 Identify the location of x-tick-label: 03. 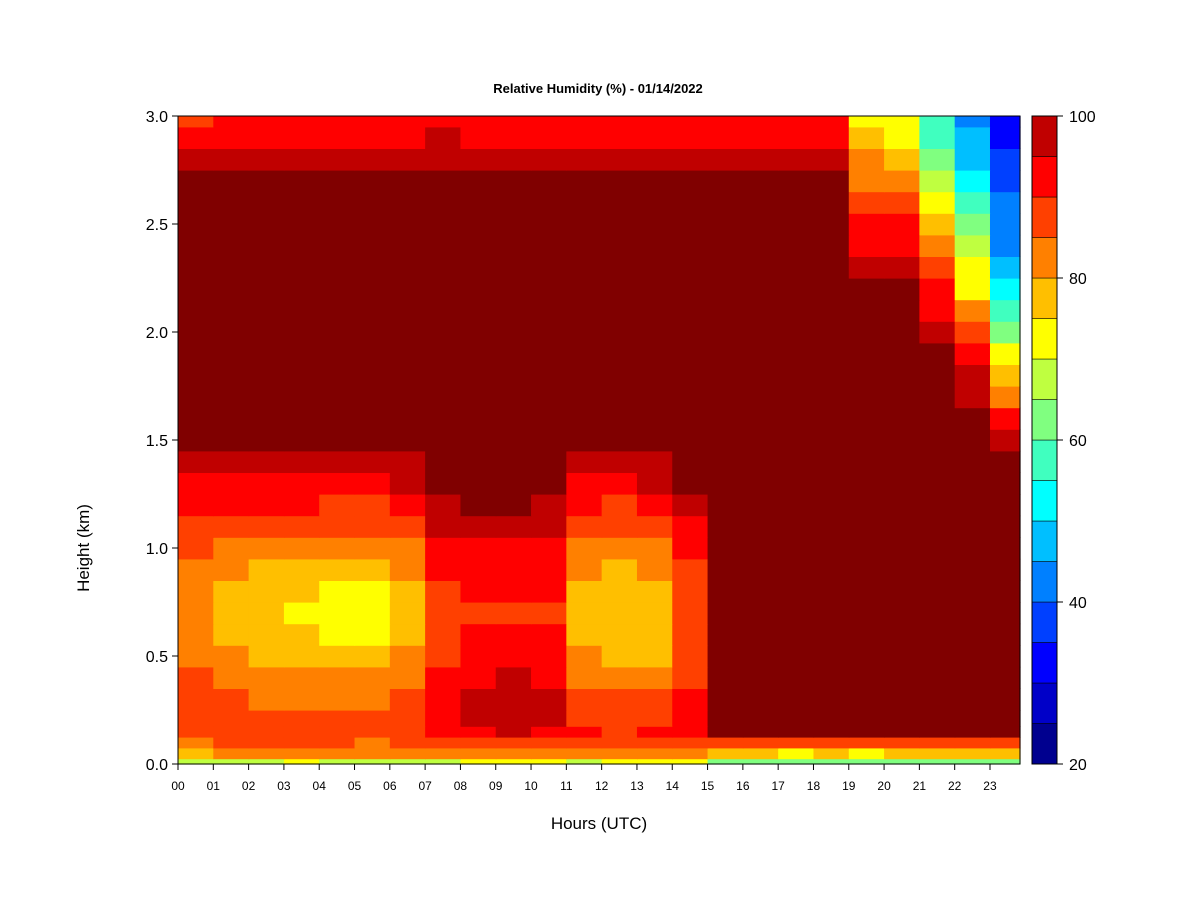
(284, 786).